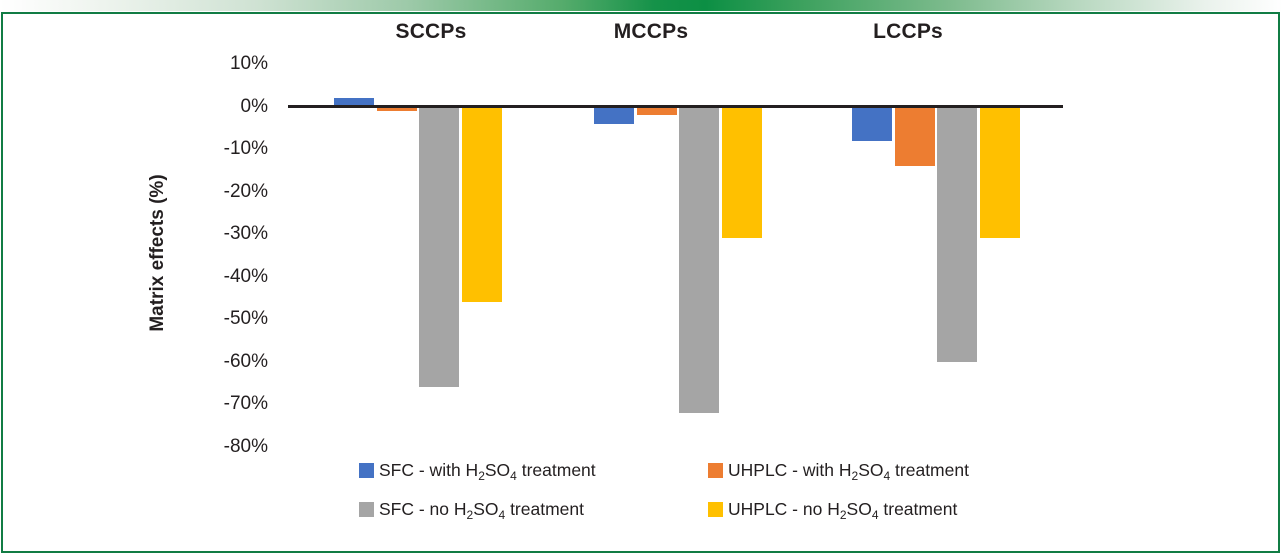  What do you see at coordinates (245, 446) in the screenshot?
I see `y-tick--80: -80%` at bounding box center [245, 446].